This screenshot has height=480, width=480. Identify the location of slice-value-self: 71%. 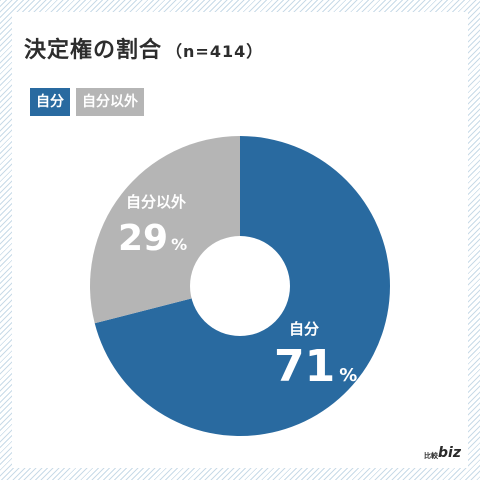
(315, 366).